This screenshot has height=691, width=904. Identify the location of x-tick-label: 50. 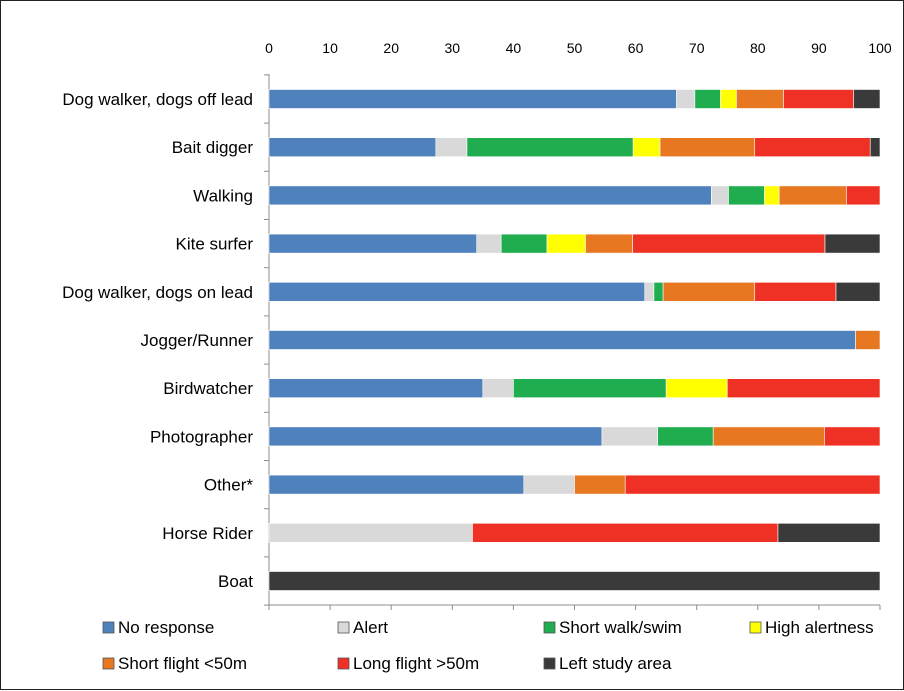
(575, 48).